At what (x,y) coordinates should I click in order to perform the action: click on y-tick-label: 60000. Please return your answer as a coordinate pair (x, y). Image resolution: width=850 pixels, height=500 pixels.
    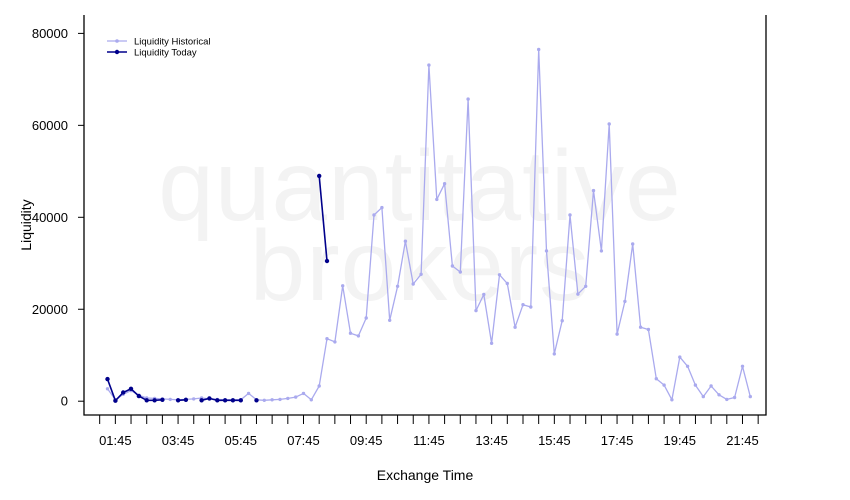
    Looking at the image, I should click on (50, 125).